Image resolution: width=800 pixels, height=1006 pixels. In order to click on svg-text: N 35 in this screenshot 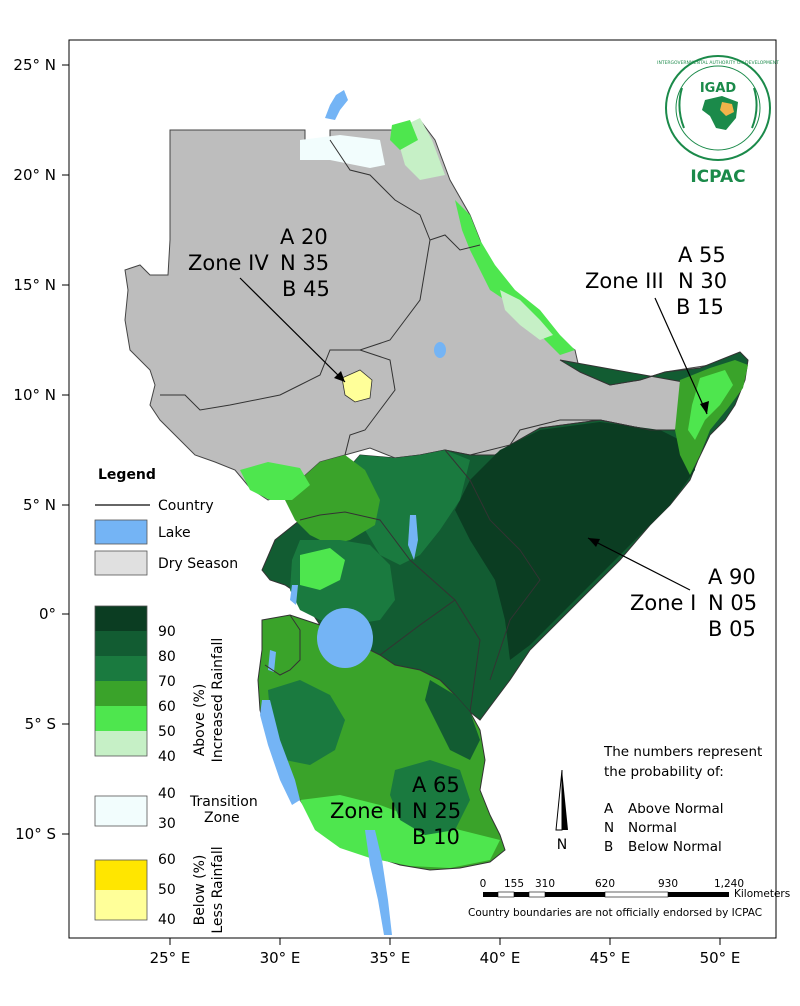, I will do `click(304, 263)`.